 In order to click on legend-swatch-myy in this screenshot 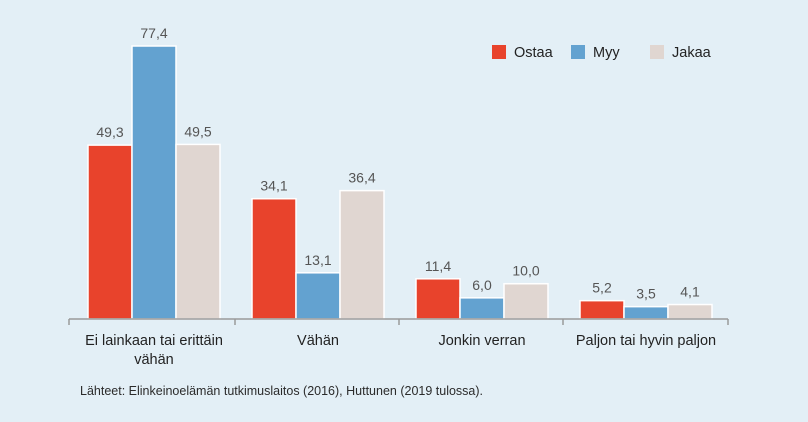, I will do `click(578, 52)`.